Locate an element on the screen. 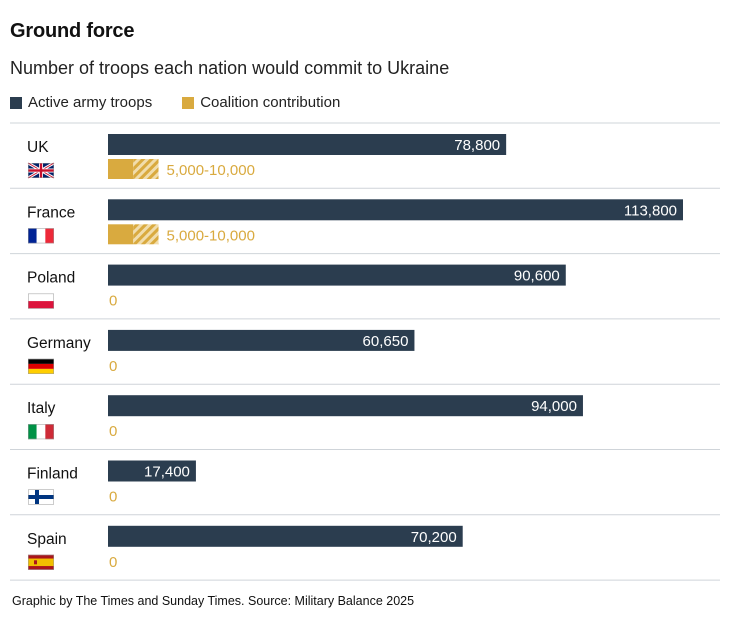 The image size is (744, 621). country-label: France is located at coordinates (51, 212).